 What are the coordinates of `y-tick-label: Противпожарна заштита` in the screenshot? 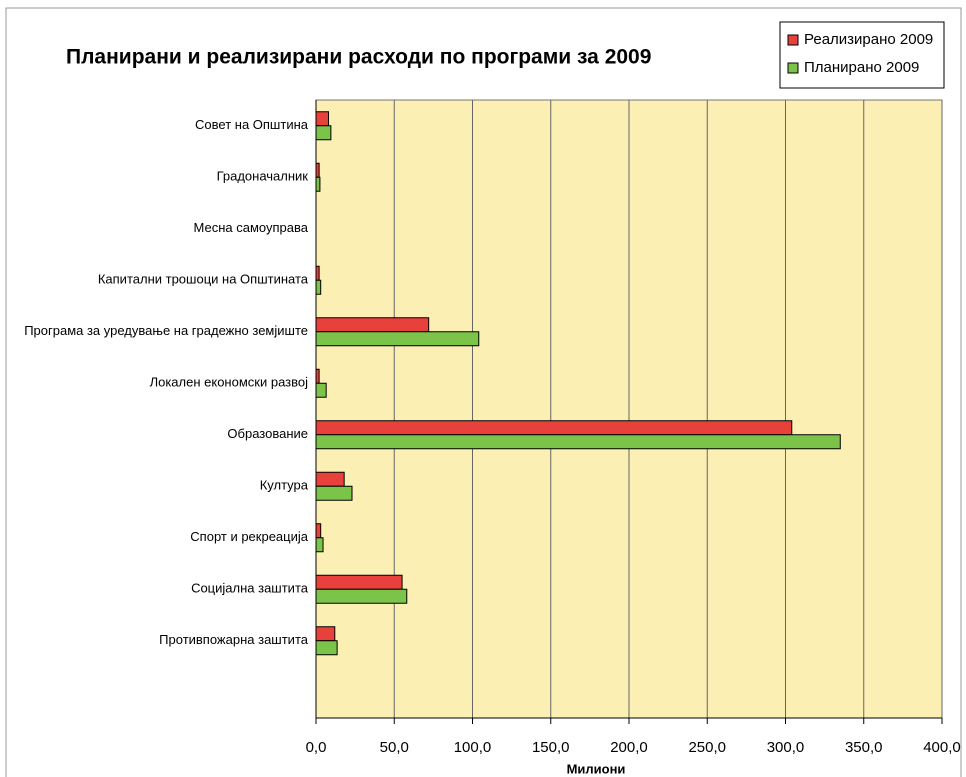 It's located at (234, 639).